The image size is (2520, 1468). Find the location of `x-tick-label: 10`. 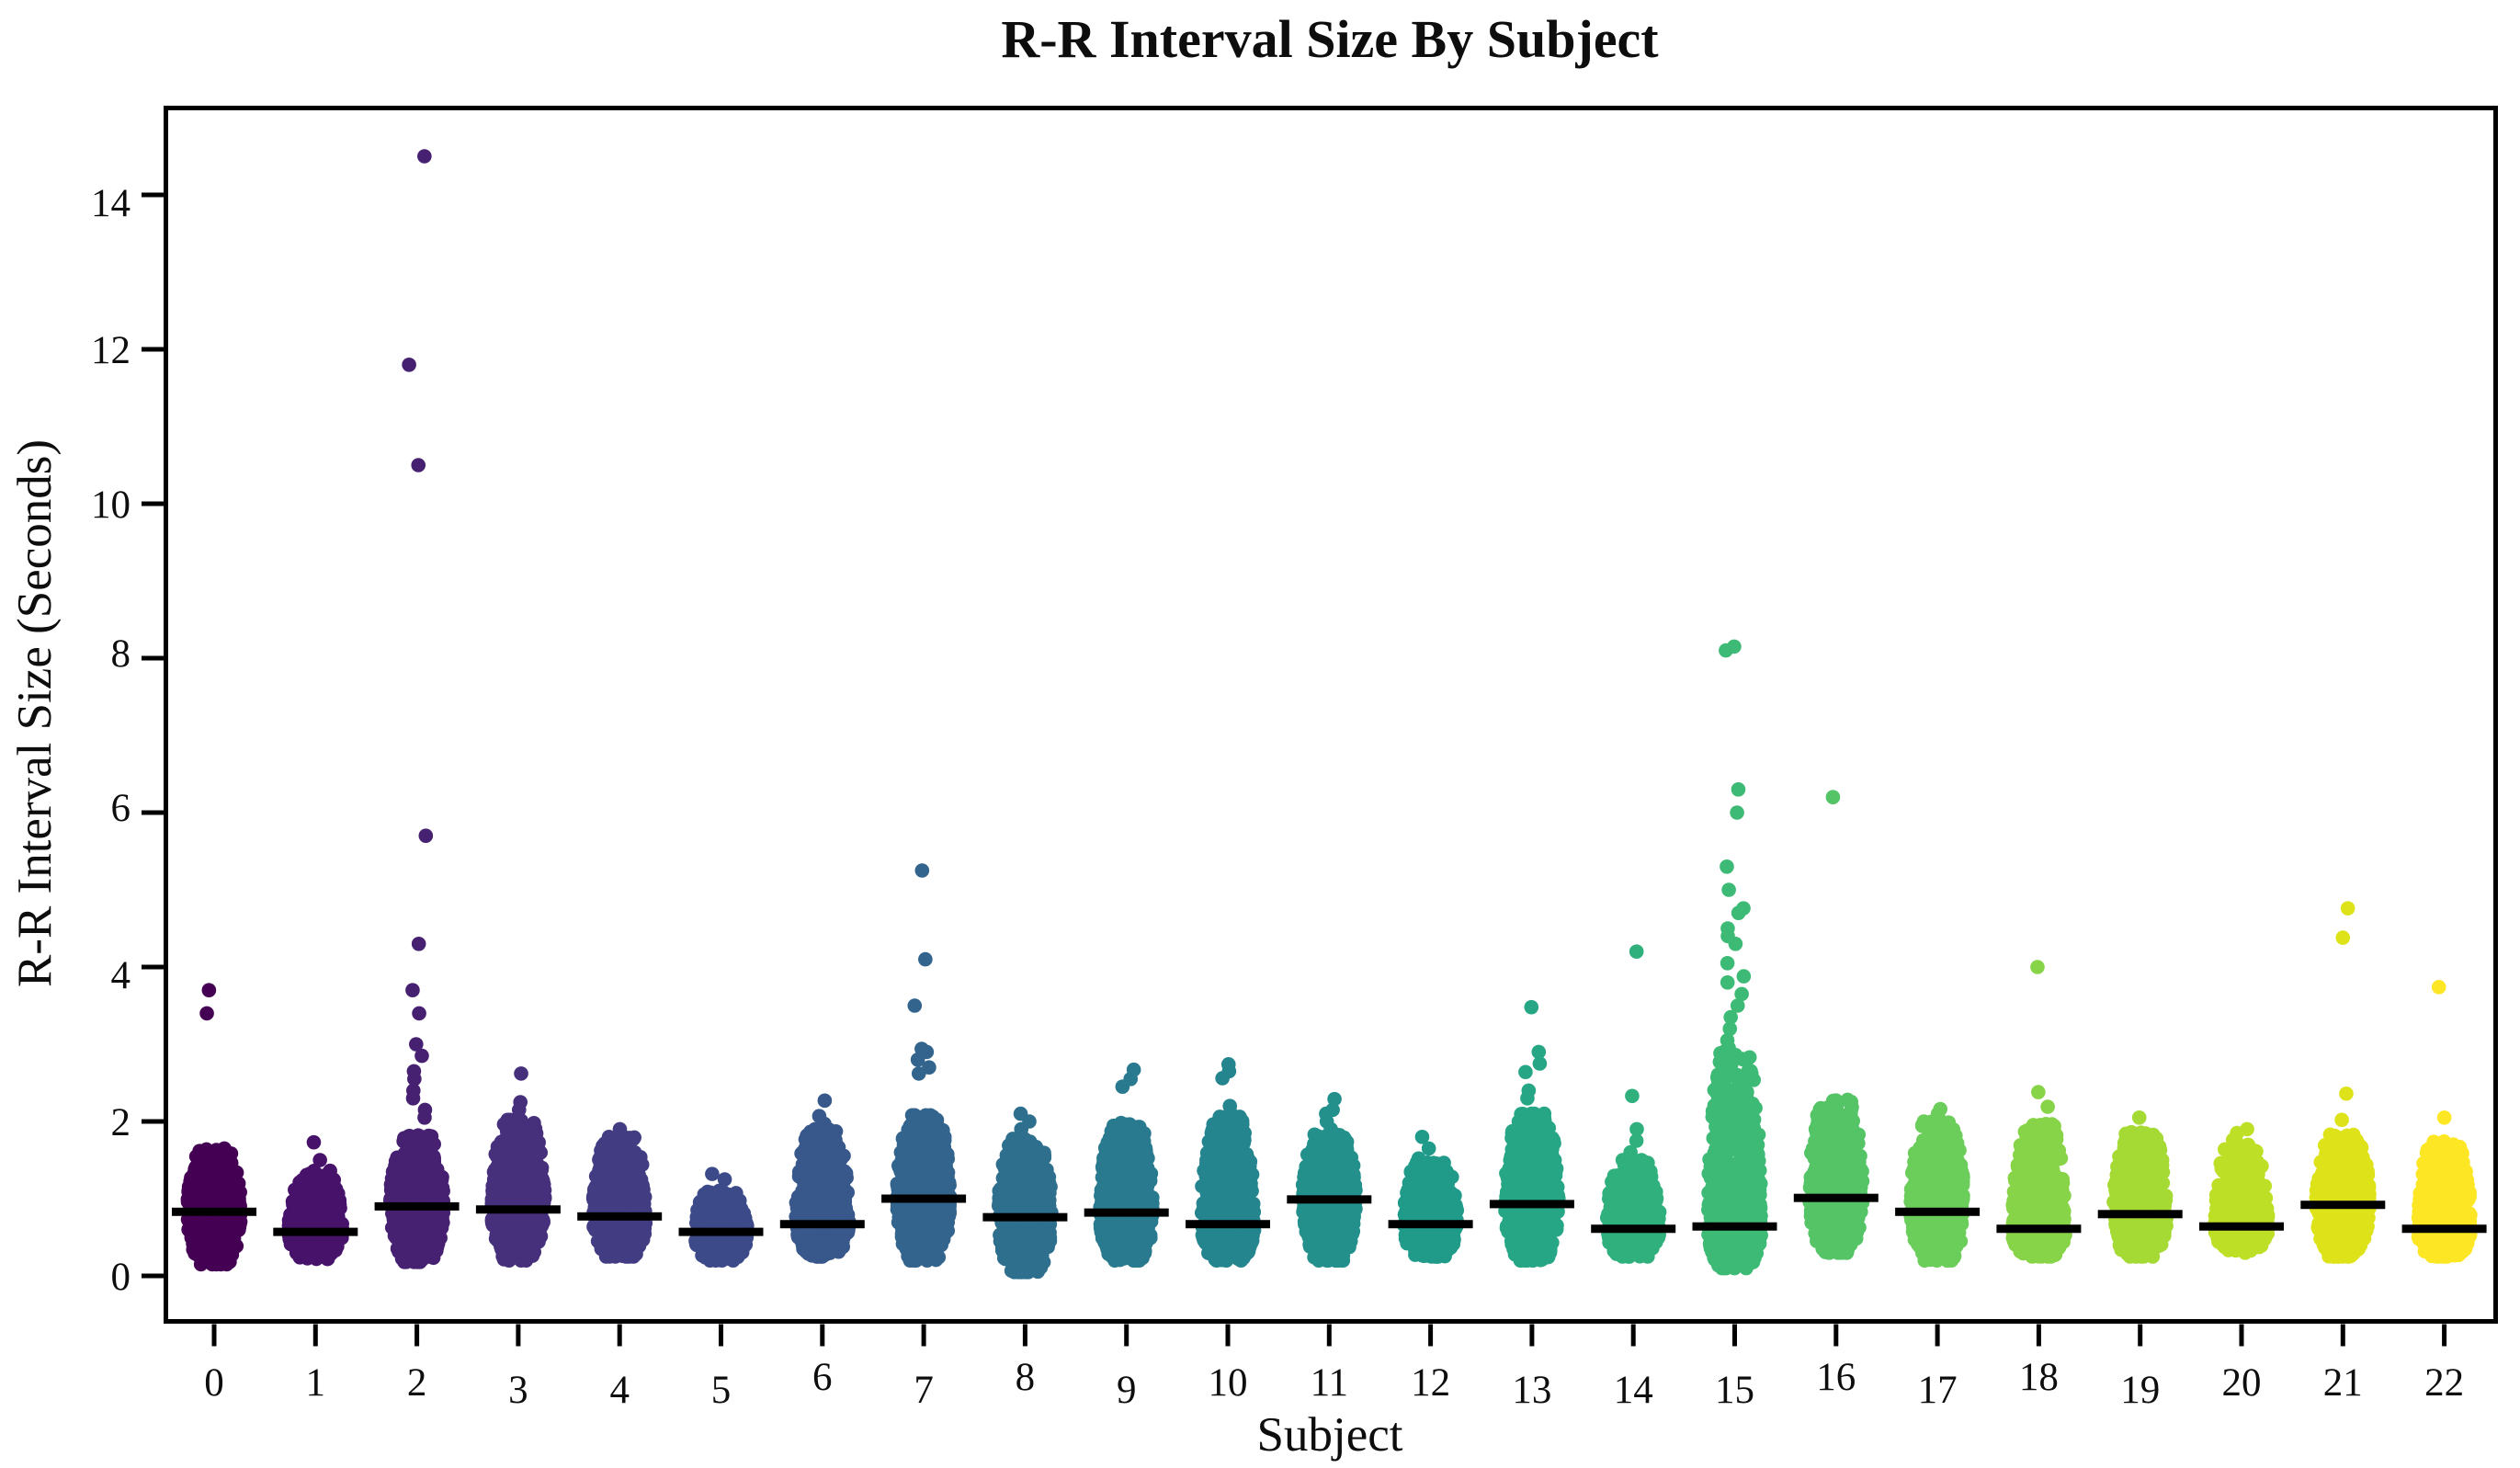

x-tick-label: 10 is located at coordinates (1228, 1383).